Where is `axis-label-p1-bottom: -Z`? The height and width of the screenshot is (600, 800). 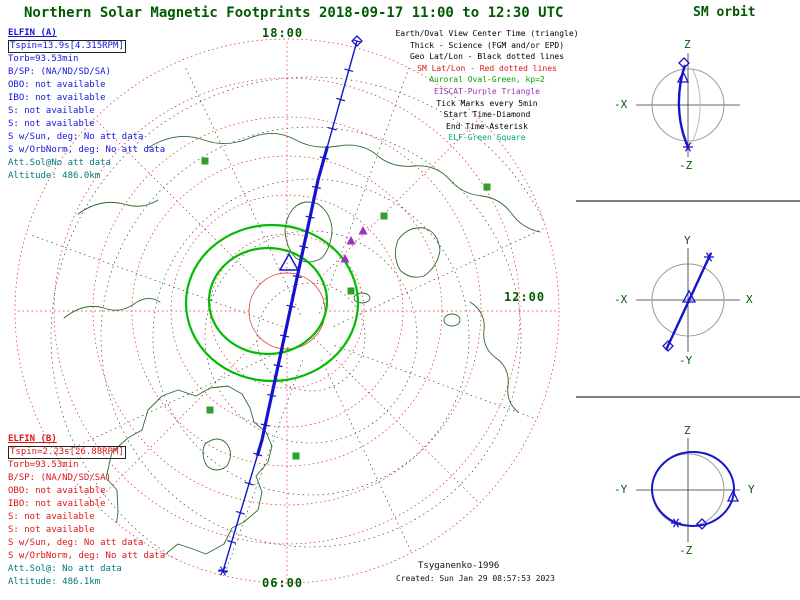
axis-label-p1-bottom: -Z is located at coordinates (686, 165).